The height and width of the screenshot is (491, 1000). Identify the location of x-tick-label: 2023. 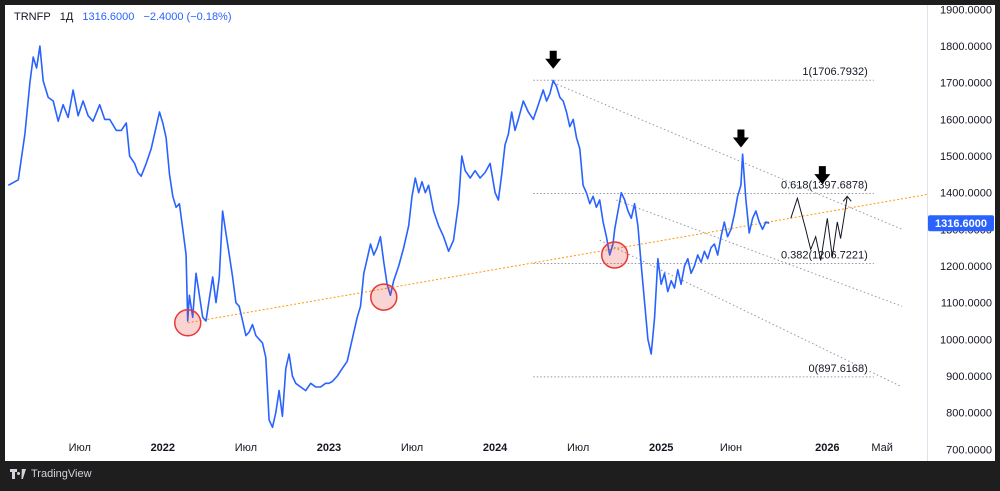
(329, 448).